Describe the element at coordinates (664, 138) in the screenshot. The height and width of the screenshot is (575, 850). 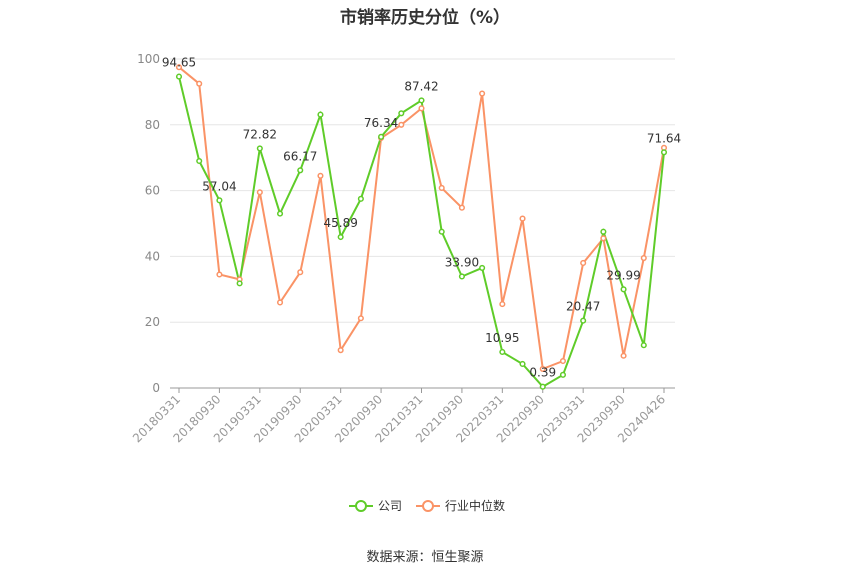
I see `data-label: 71.64` at that location.